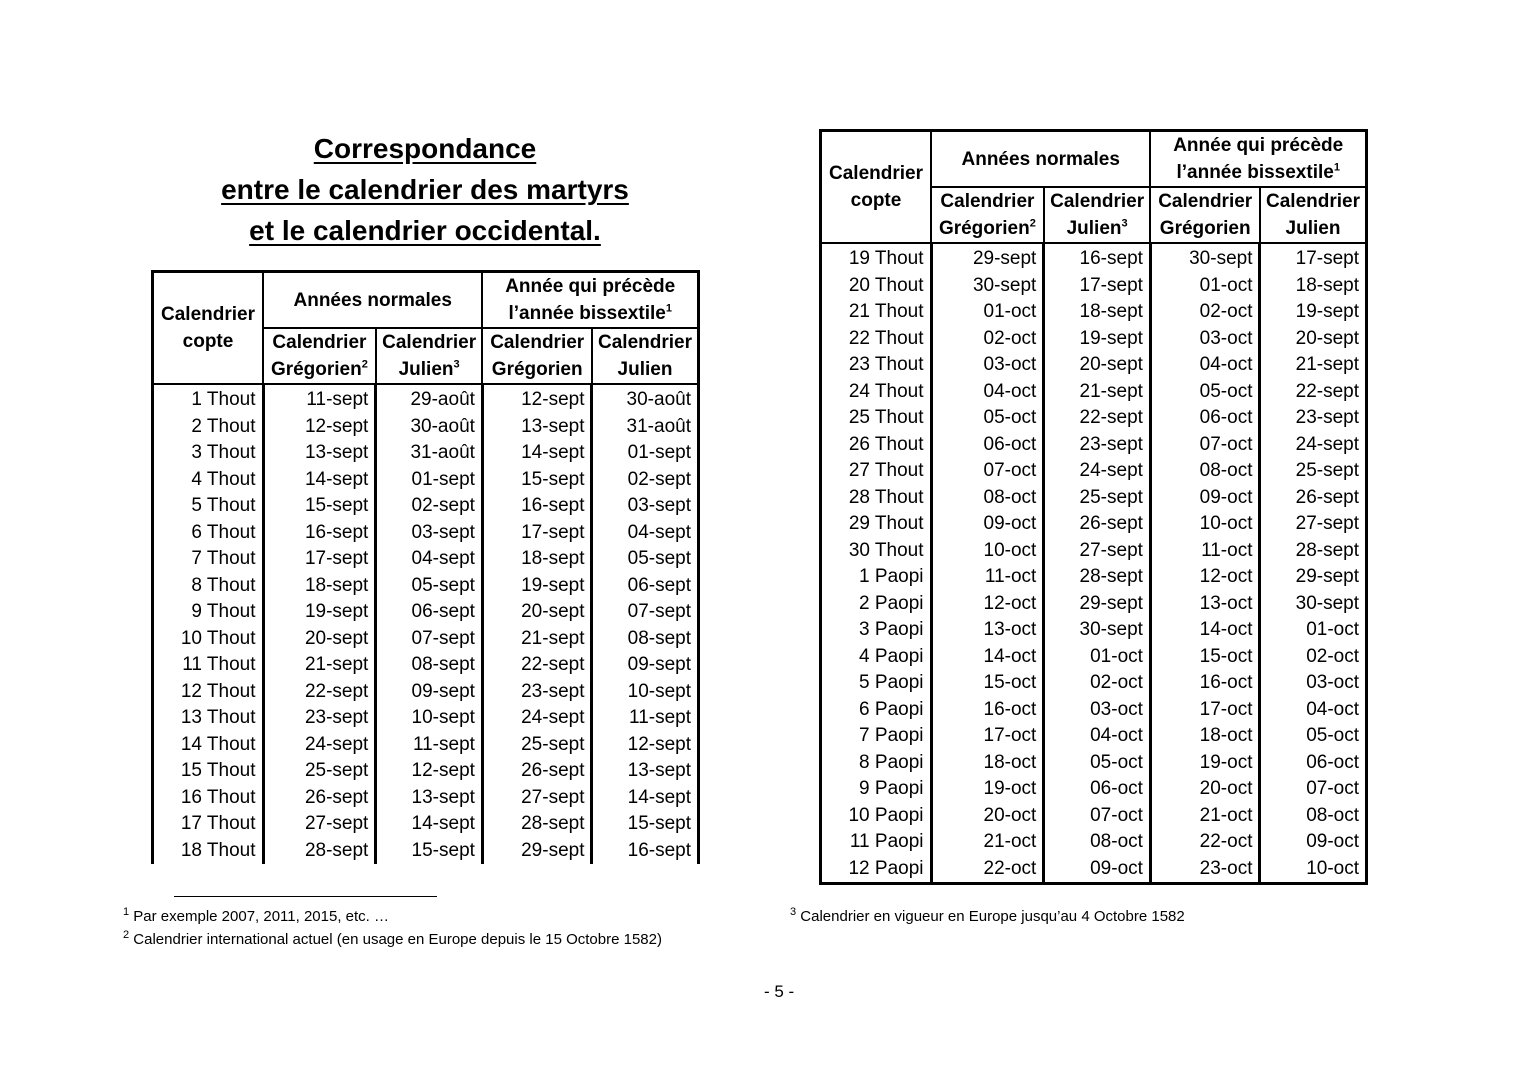  I want to click on julian-pre-leap-cell: 11-sept, so click(645, 718).